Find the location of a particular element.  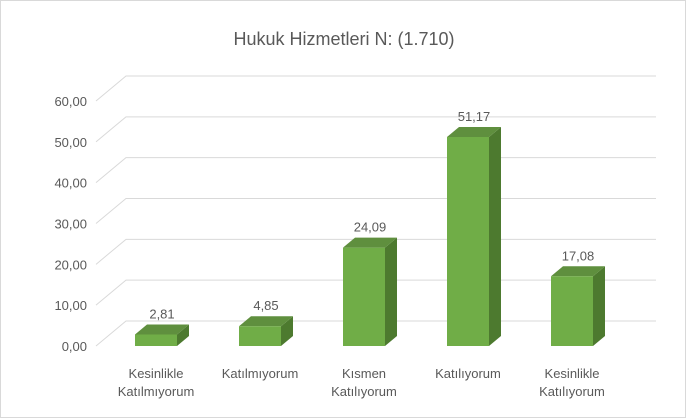

x-tick-label: Kesinlikle Katılmıyorum is located at coordinates (156, 382).